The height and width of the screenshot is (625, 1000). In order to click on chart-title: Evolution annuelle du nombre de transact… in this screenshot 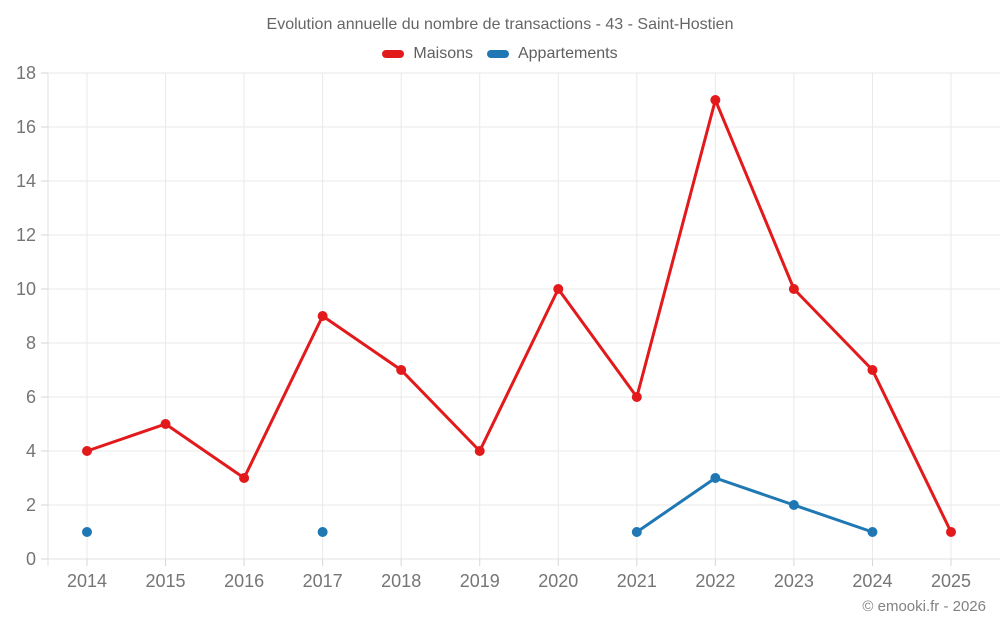, I will do `click(500, 24)`.